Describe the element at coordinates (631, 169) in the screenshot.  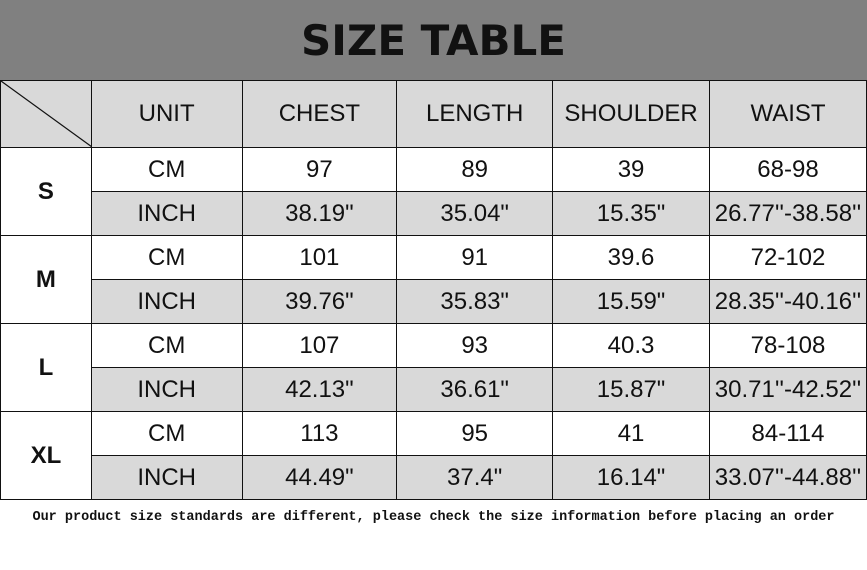
I see `table-cell: 39` at that location.